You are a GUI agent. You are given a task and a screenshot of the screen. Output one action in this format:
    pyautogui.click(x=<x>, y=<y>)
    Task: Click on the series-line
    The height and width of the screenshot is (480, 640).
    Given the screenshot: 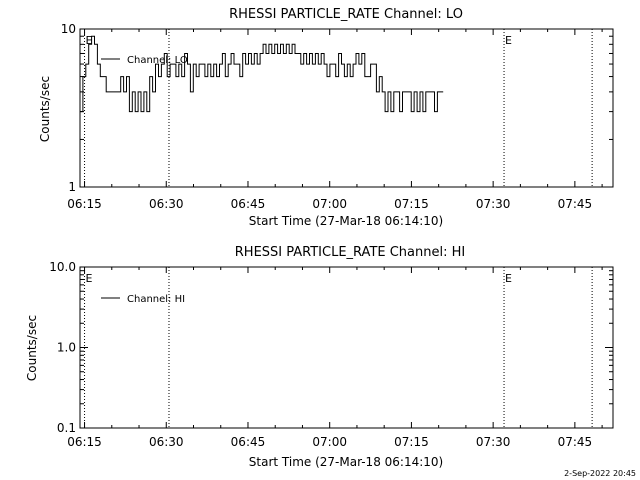 What is the action you would take?
    pyautogui.click(x=262, y=74)
    